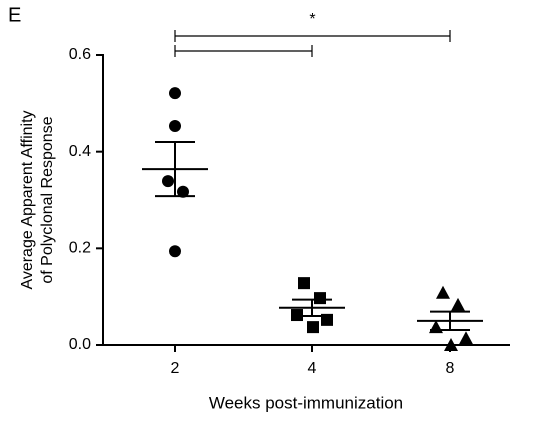 The height and width of the screenshot is (424, 535). I want to click on significance-label: *, so click(312, 19).